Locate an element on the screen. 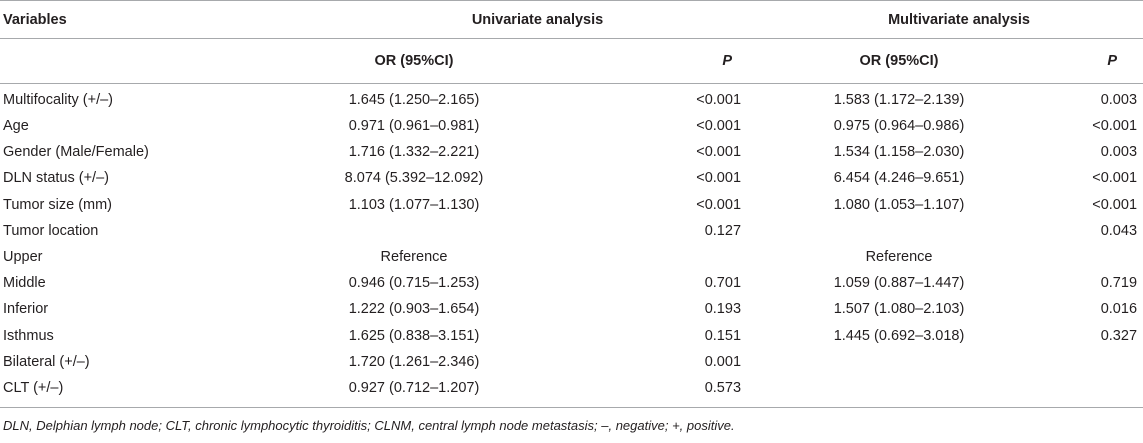  header-uni-or: OR (95%CI) is located at coordinates (414, 61).